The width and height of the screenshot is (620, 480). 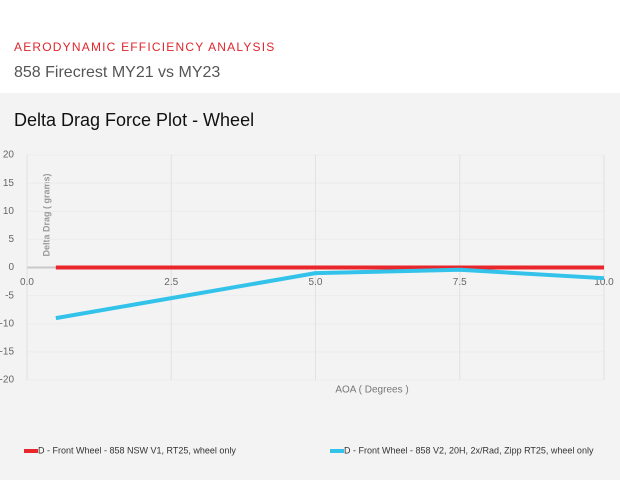 What do you see at coordinates (171, 282) in the screenshot?
I see `x-tick-label: 2.5` at bounding box center [171, 282].